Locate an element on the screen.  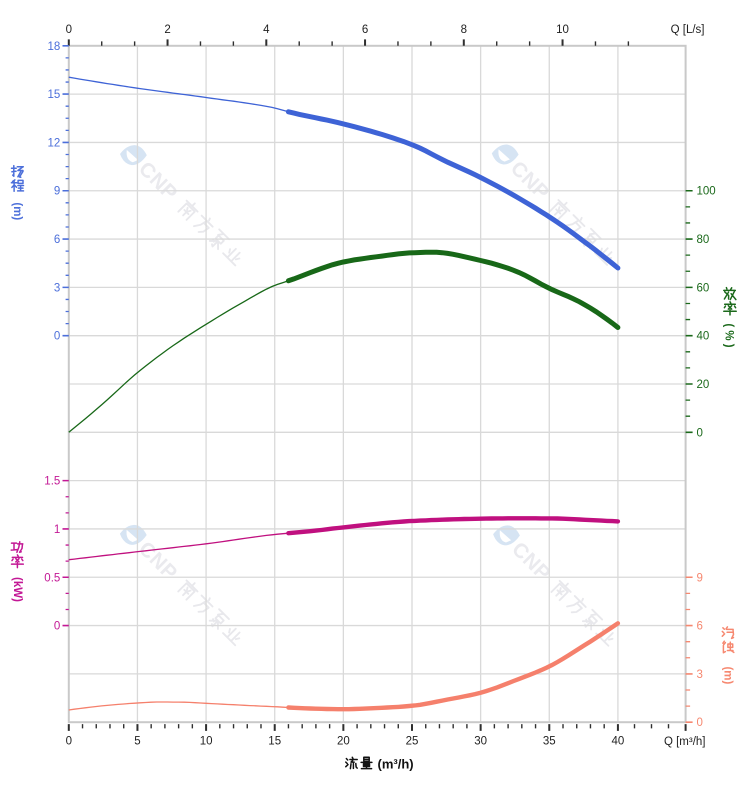
svg-text: 8 is located at coordinates (464, 30).